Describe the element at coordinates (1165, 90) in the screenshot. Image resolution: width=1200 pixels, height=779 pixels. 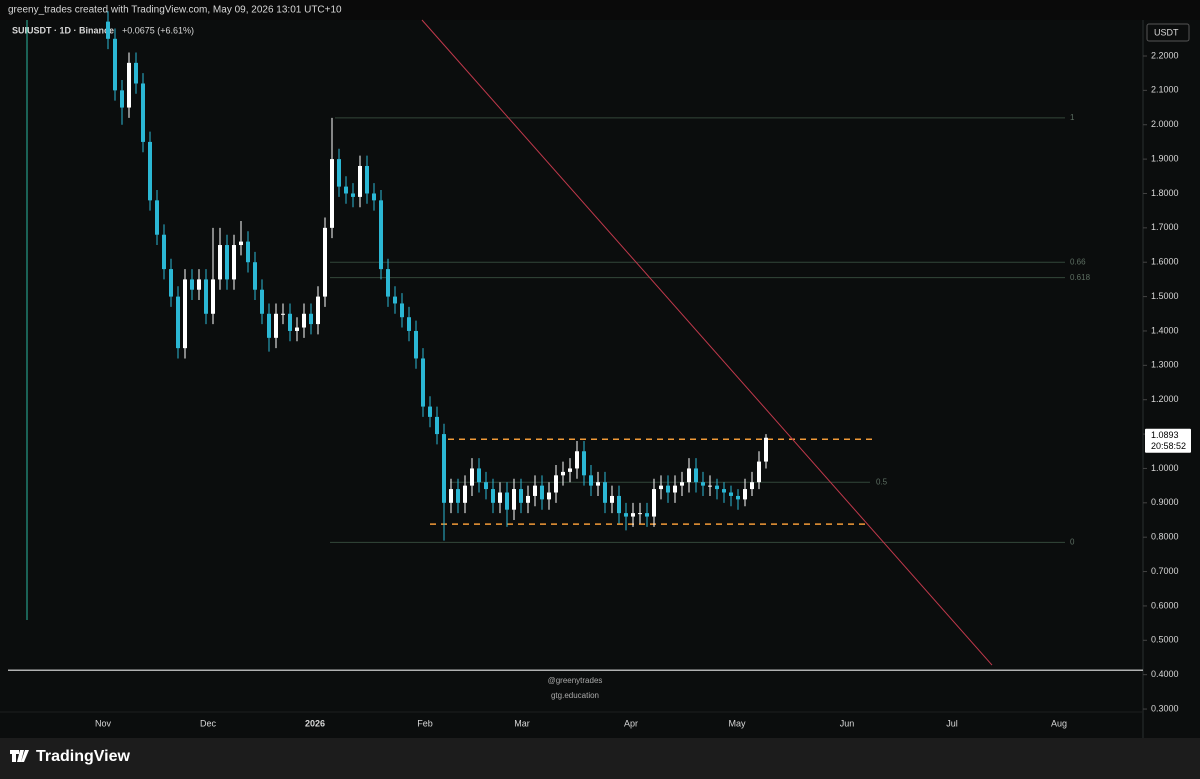
I see `y-tick-label: 2.1000` at that location.